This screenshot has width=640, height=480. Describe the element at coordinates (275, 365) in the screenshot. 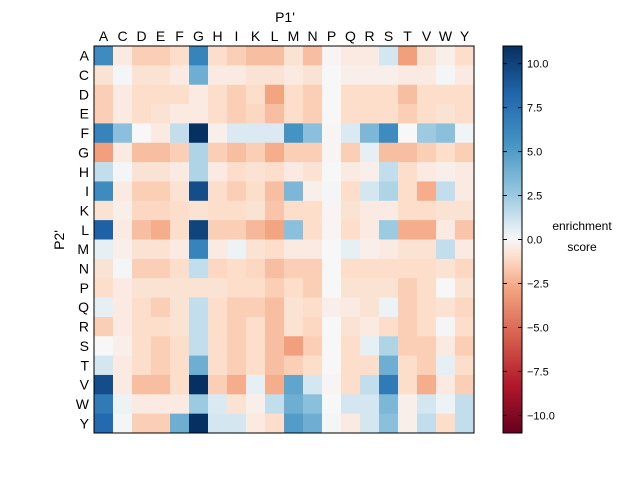

I see `heatmap-cell-T-L` at that location.